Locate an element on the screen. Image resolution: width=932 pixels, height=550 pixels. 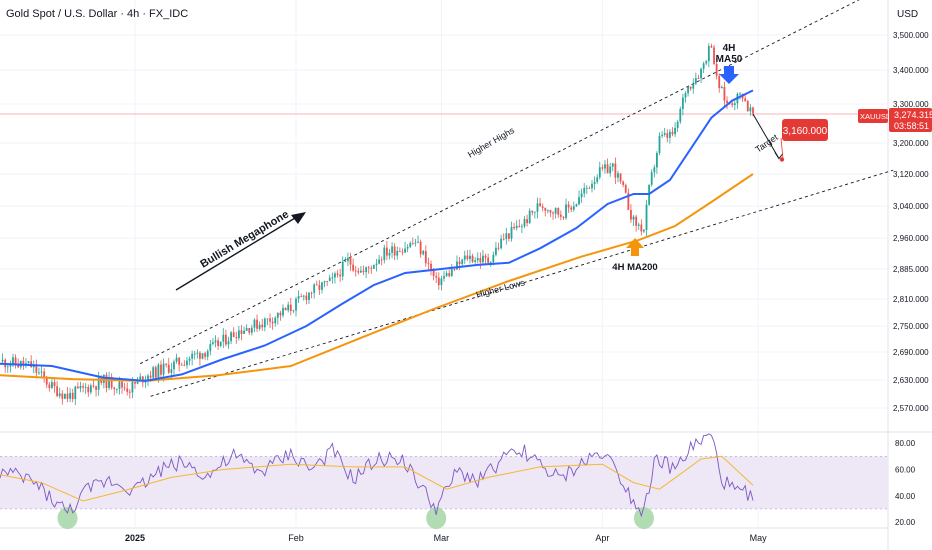
time-tick-label: May is located at coordinates (759, 538).